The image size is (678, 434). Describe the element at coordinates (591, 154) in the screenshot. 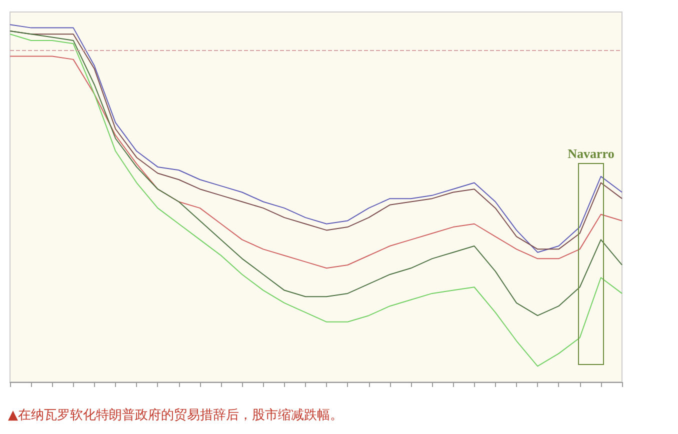

I see `annotation: Navarro` at that location.